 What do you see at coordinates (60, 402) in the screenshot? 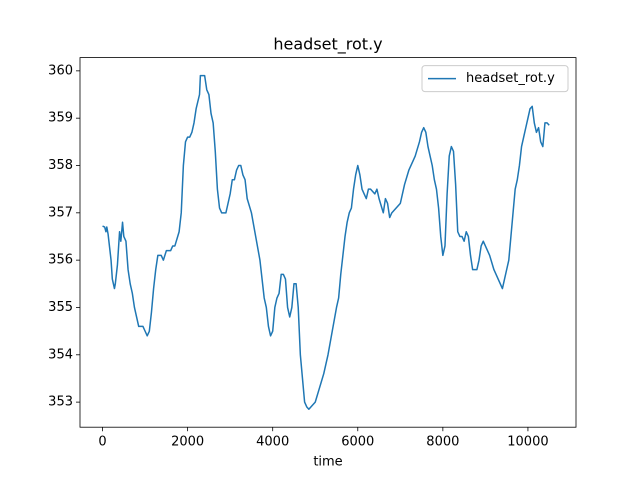
I see `y-tick-label: 353` at bounding box center [60, 402].